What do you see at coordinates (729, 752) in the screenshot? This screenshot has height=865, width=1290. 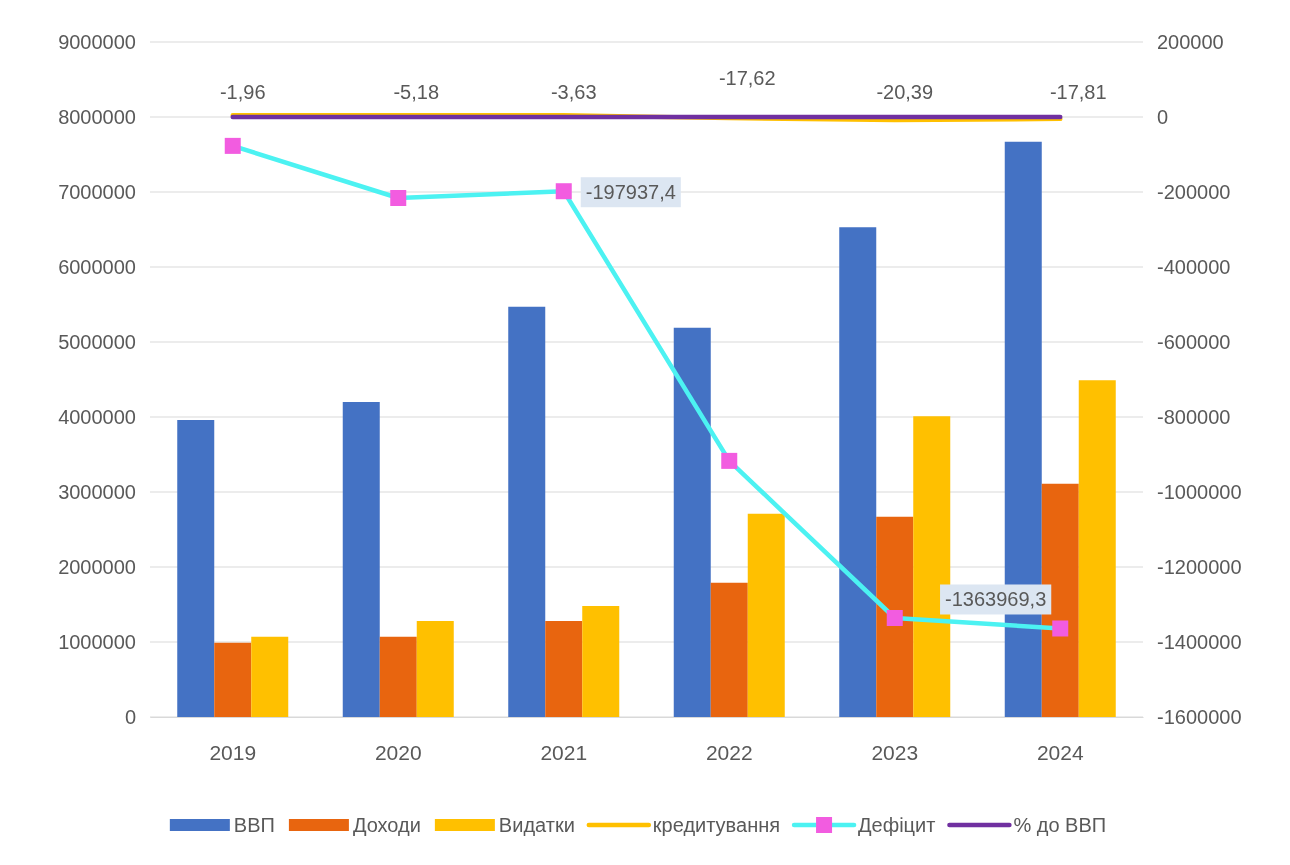 I see `x-tick-label: 2022` at bounding box center [729, 752].